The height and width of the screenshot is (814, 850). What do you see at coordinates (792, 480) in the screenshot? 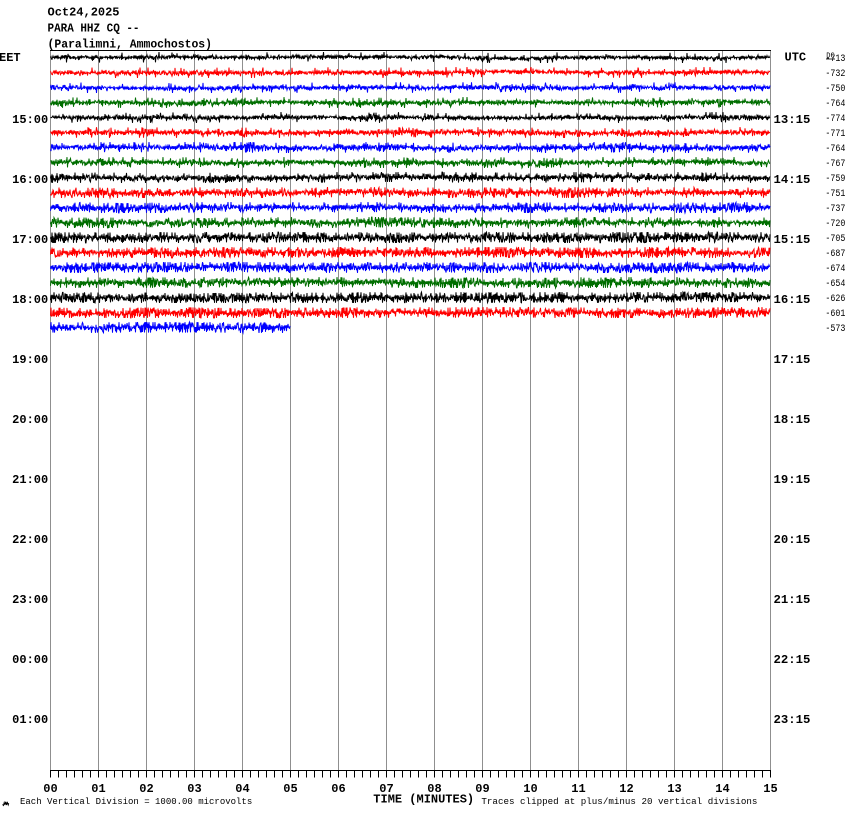
I see `svg-text: 19:15` at bounding box center [792, 480].